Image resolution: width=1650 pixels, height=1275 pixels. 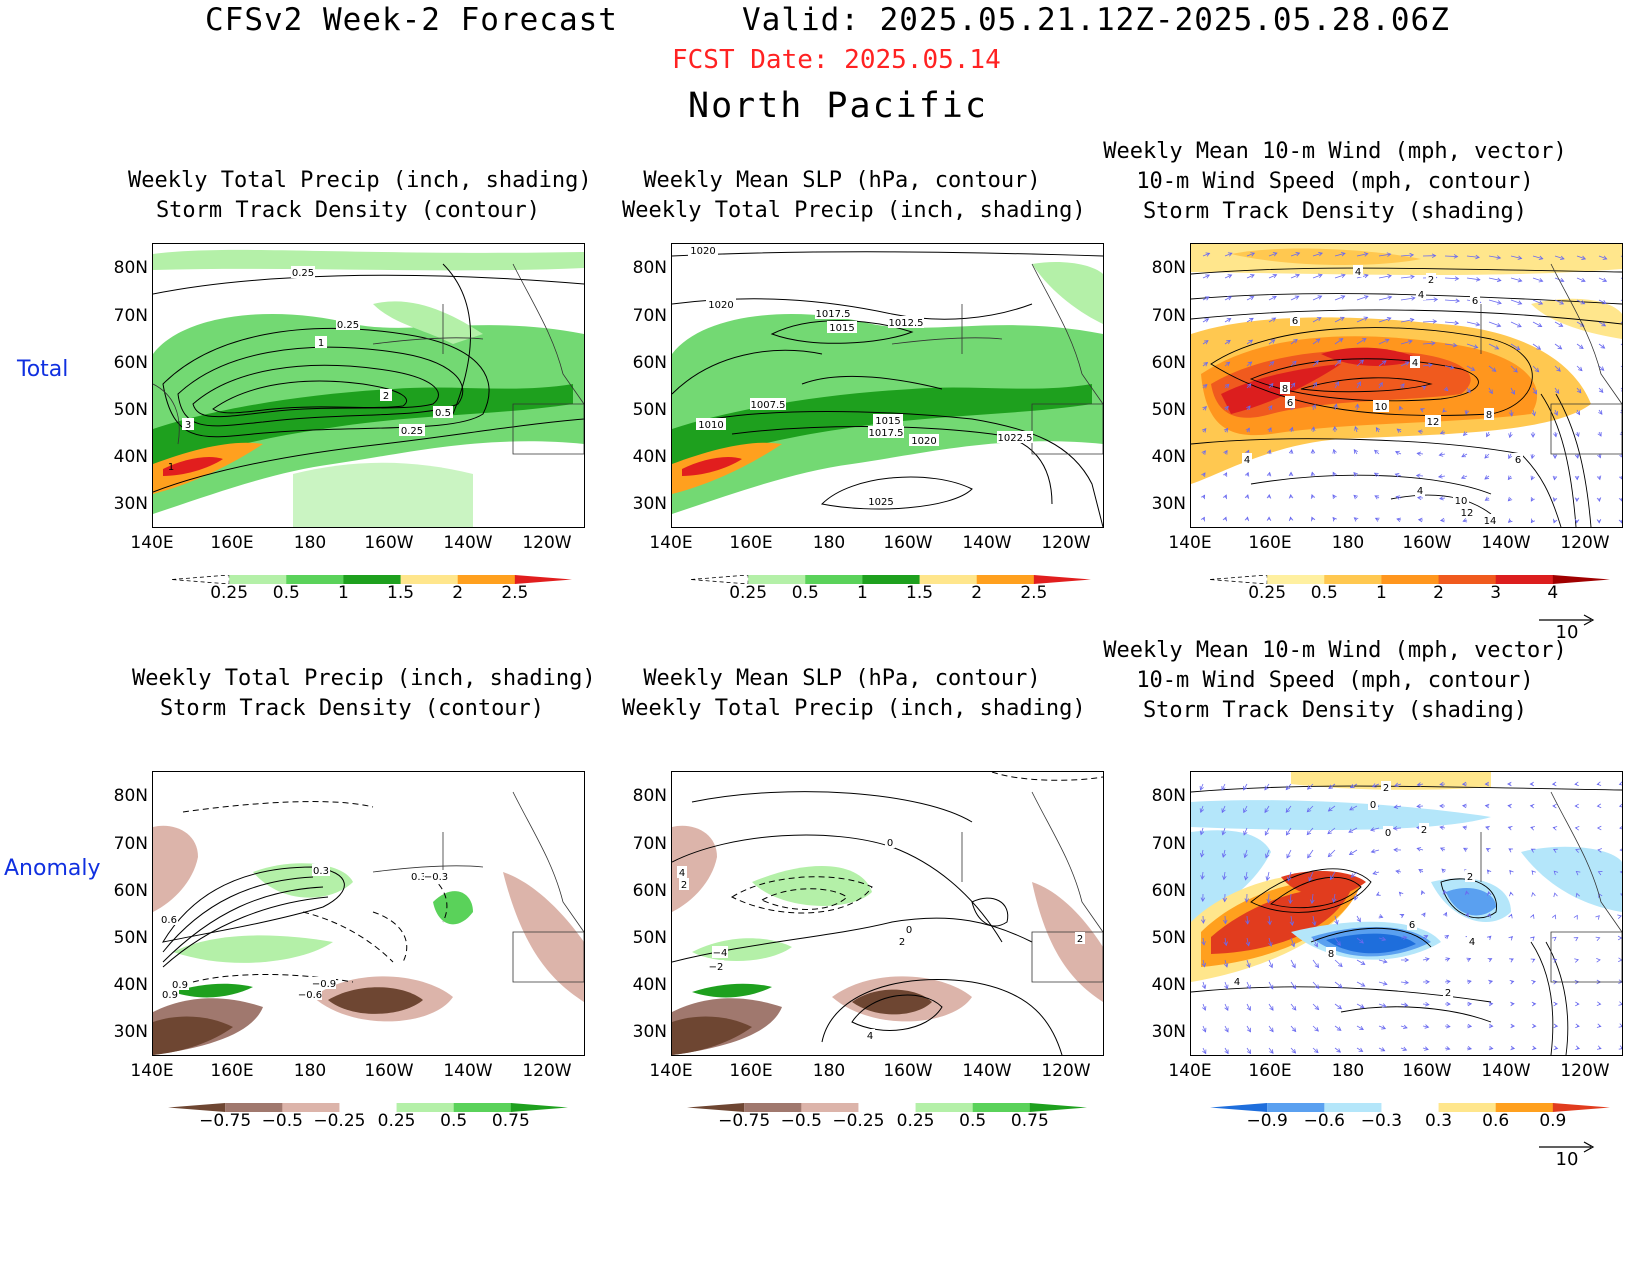 I want to click on lon-tick-label: 140W, so click(x=987, y=1071).